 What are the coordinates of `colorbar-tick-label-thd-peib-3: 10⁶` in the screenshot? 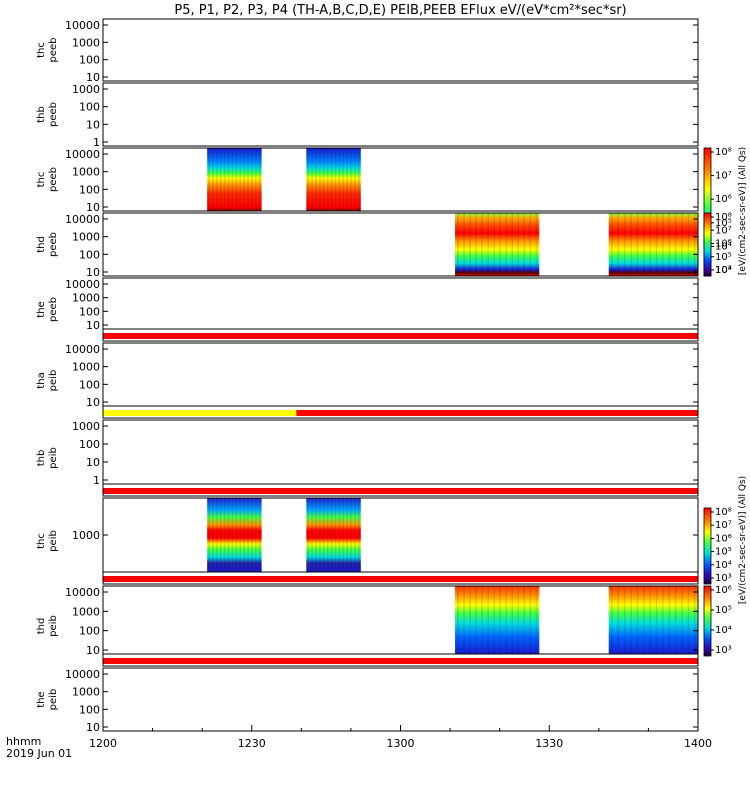 It's located at (723, 590).